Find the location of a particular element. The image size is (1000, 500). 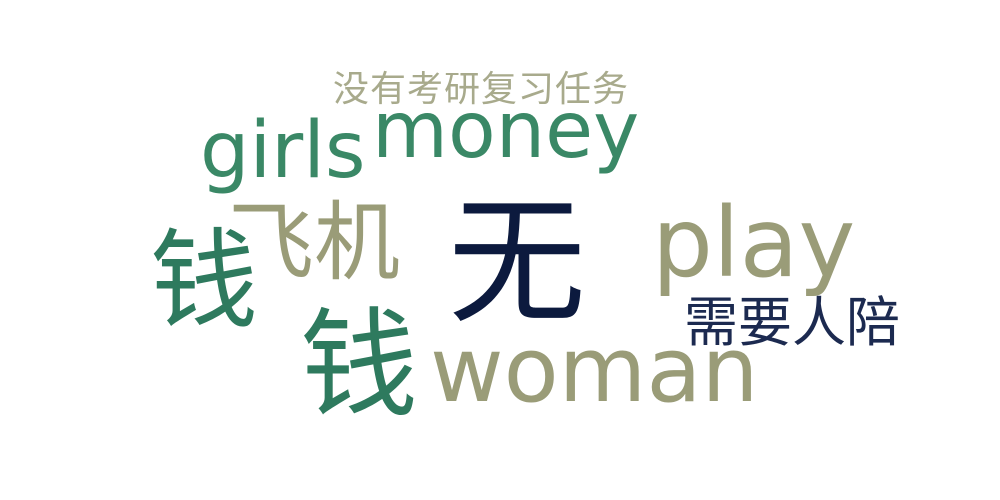

word-needs-company: 需要人陪 is located at coordinates (792, 322).